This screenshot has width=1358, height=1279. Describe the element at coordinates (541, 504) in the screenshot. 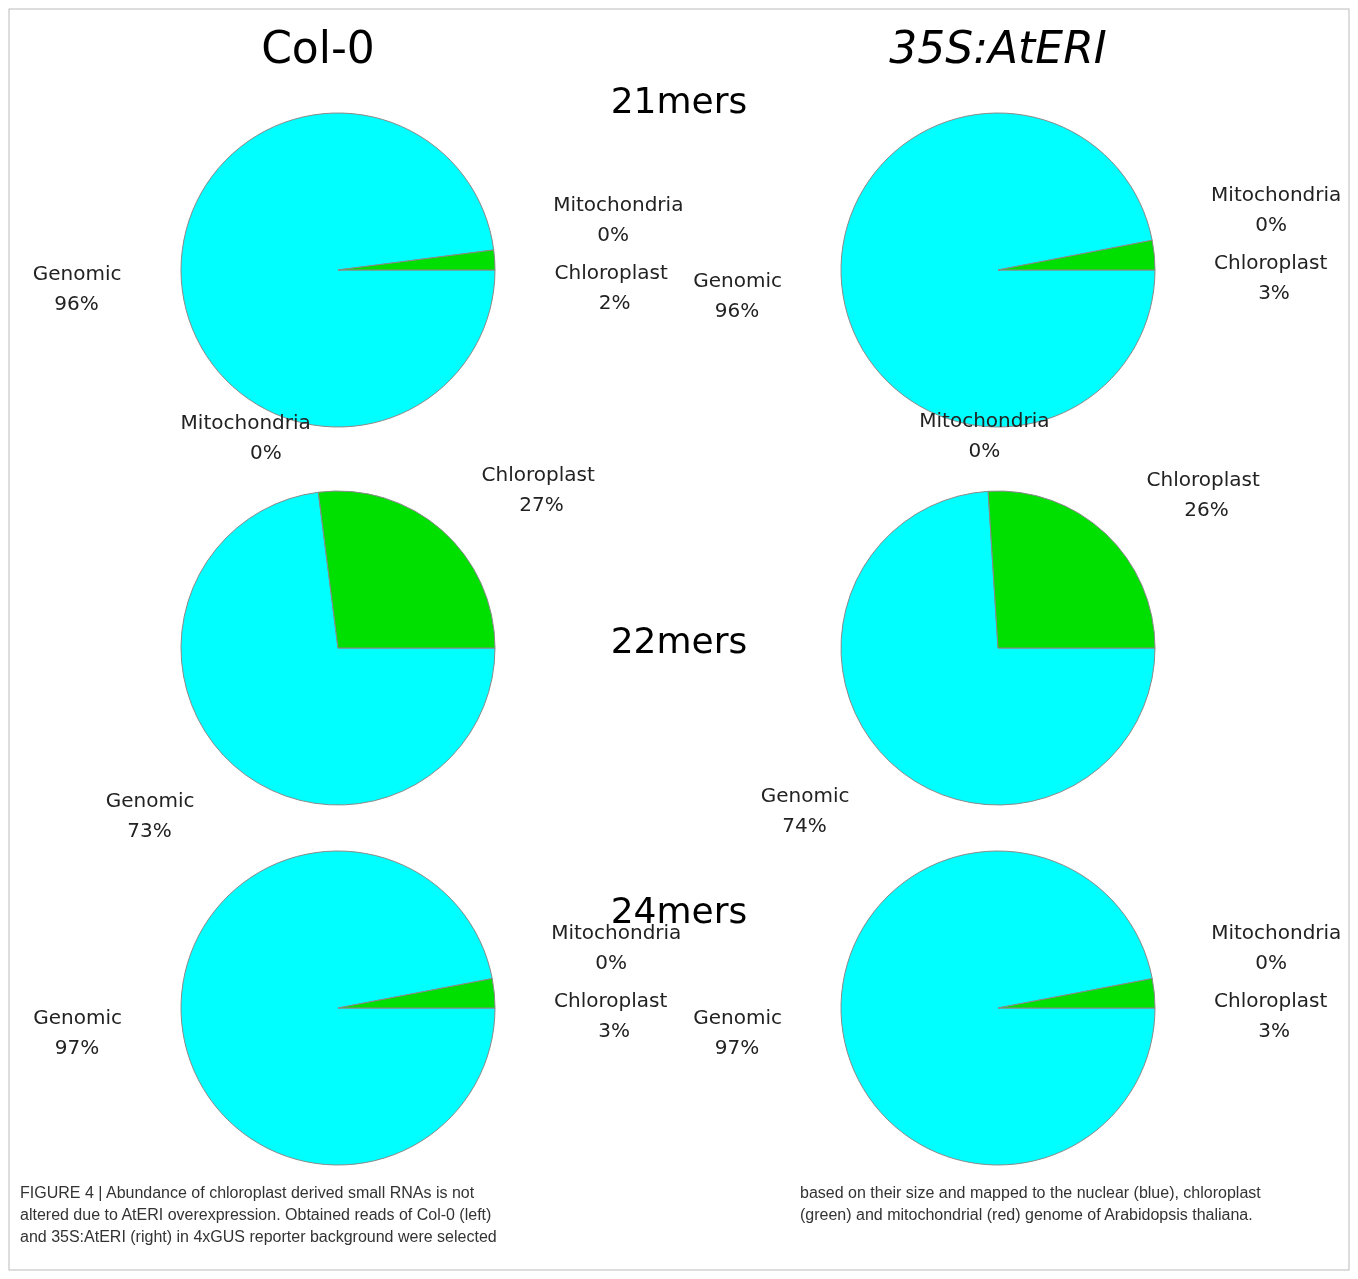

I see `data-label: 27%` at that location.